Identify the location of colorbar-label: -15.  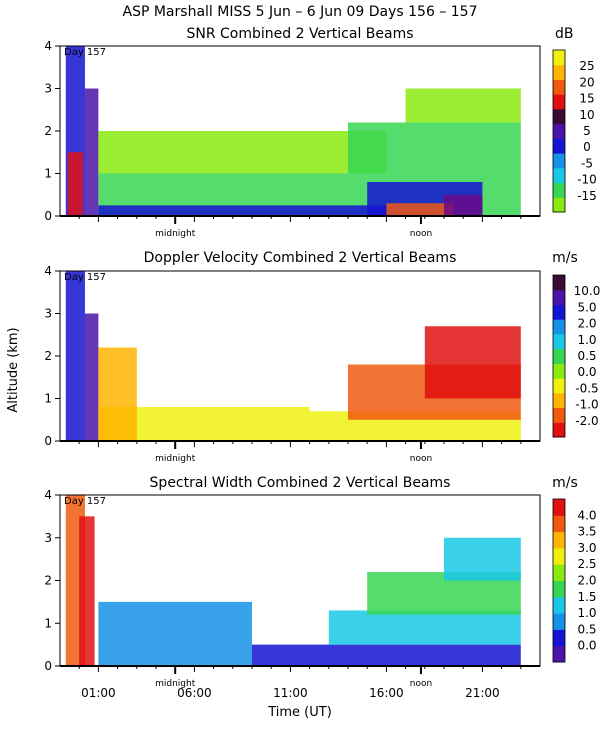
(587, 196).